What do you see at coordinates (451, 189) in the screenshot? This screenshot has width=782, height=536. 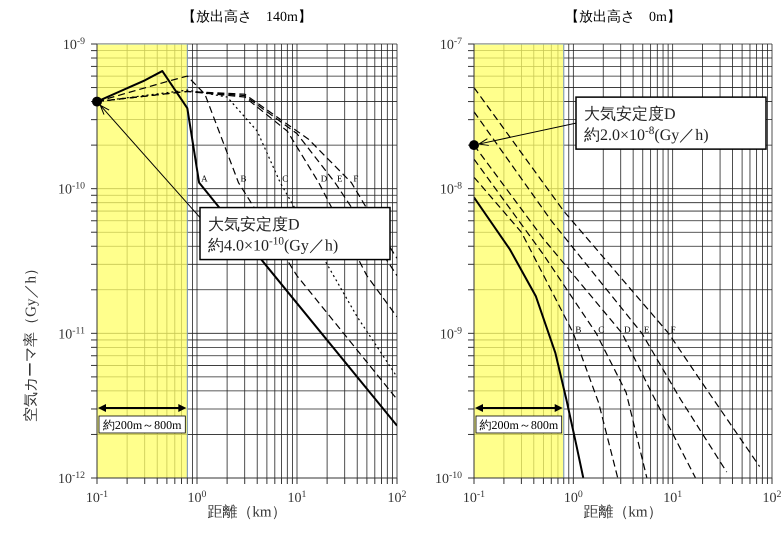 I see `y-tick-label: 10$^{-8}$` at bounding box center [451, 189].